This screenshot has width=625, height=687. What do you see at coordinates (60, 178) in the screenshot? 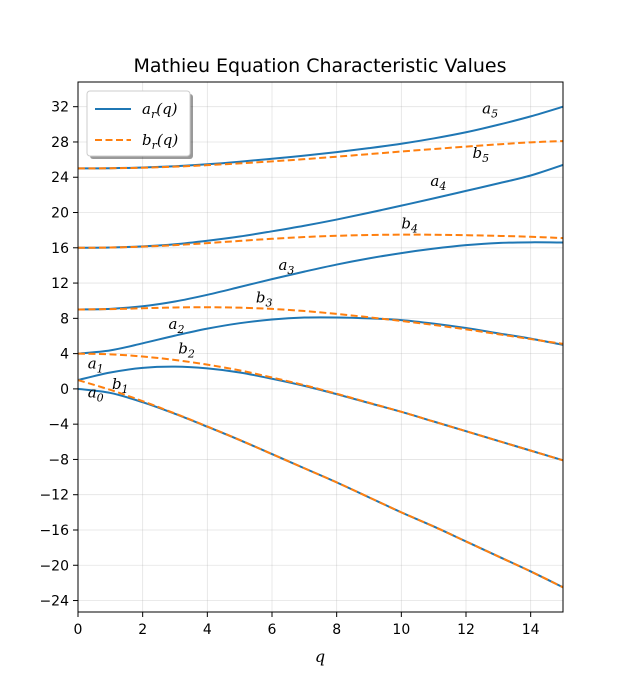
I see `y-tick-label: 24` at bounding box center [60, 178].